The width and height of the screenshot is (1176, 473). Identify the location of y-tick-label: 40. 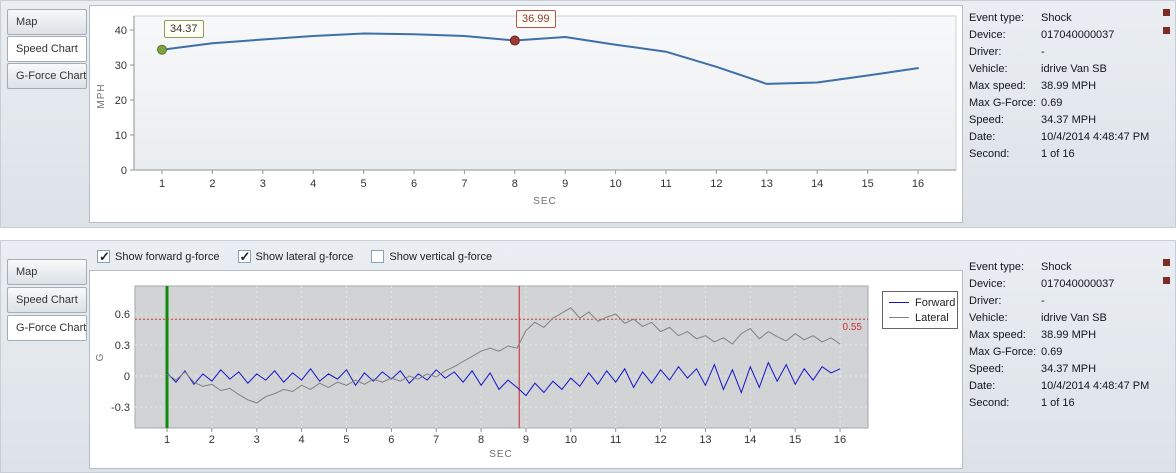
(121, 31).